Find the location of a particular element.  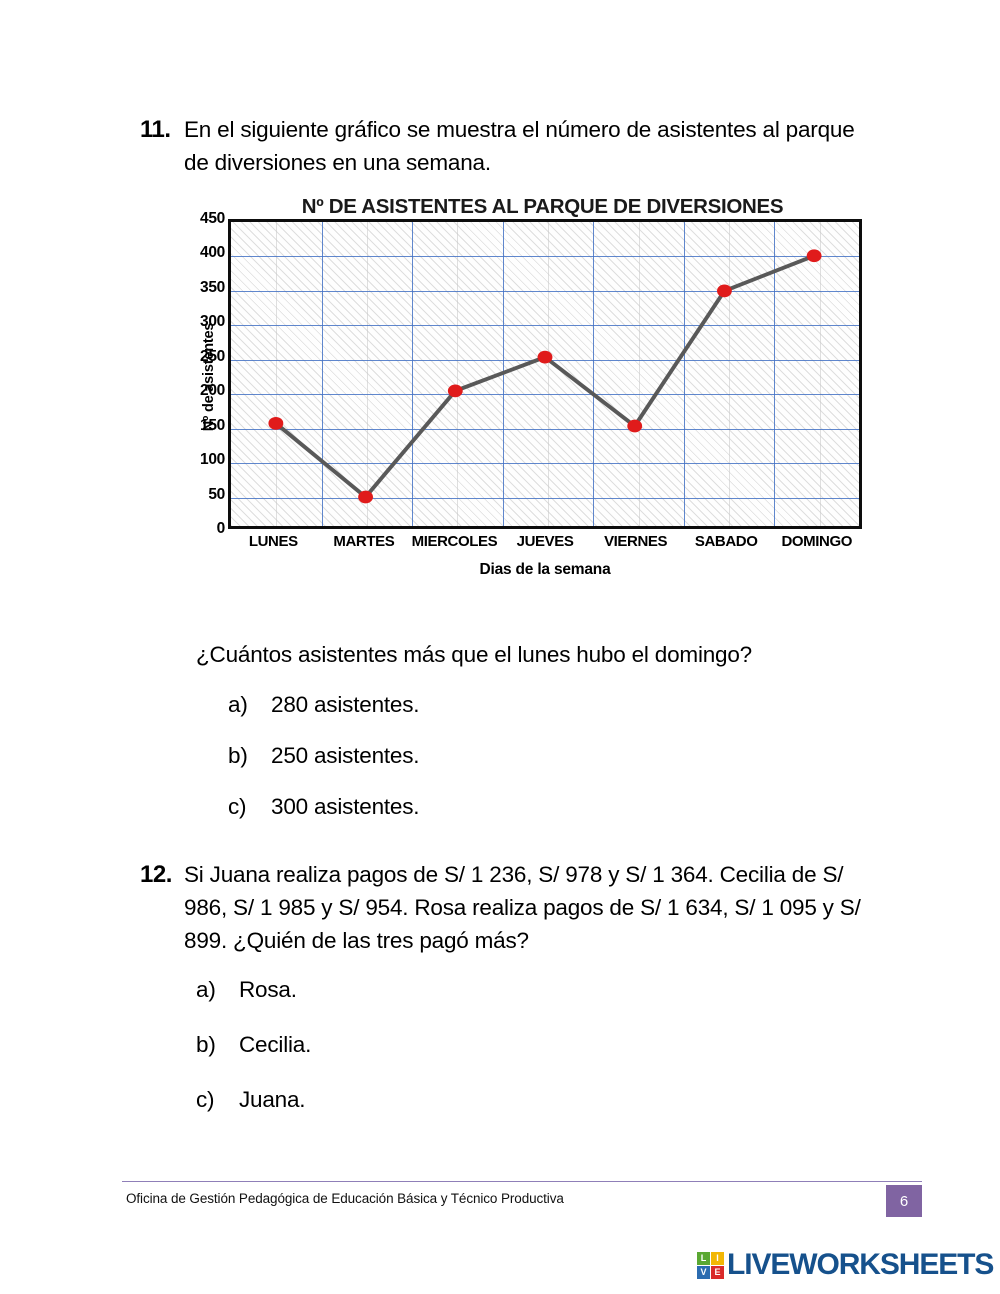

chart-x-tick-domingo: DOMINGO is located at coordinates (817, 541).